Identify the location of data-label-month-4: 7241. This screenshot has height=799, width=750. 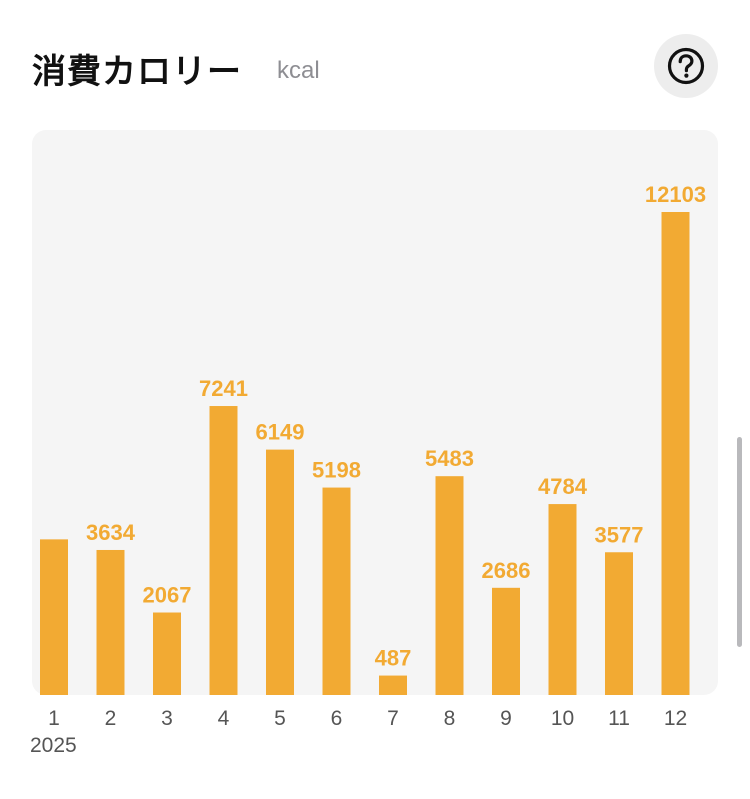
(223, 388).